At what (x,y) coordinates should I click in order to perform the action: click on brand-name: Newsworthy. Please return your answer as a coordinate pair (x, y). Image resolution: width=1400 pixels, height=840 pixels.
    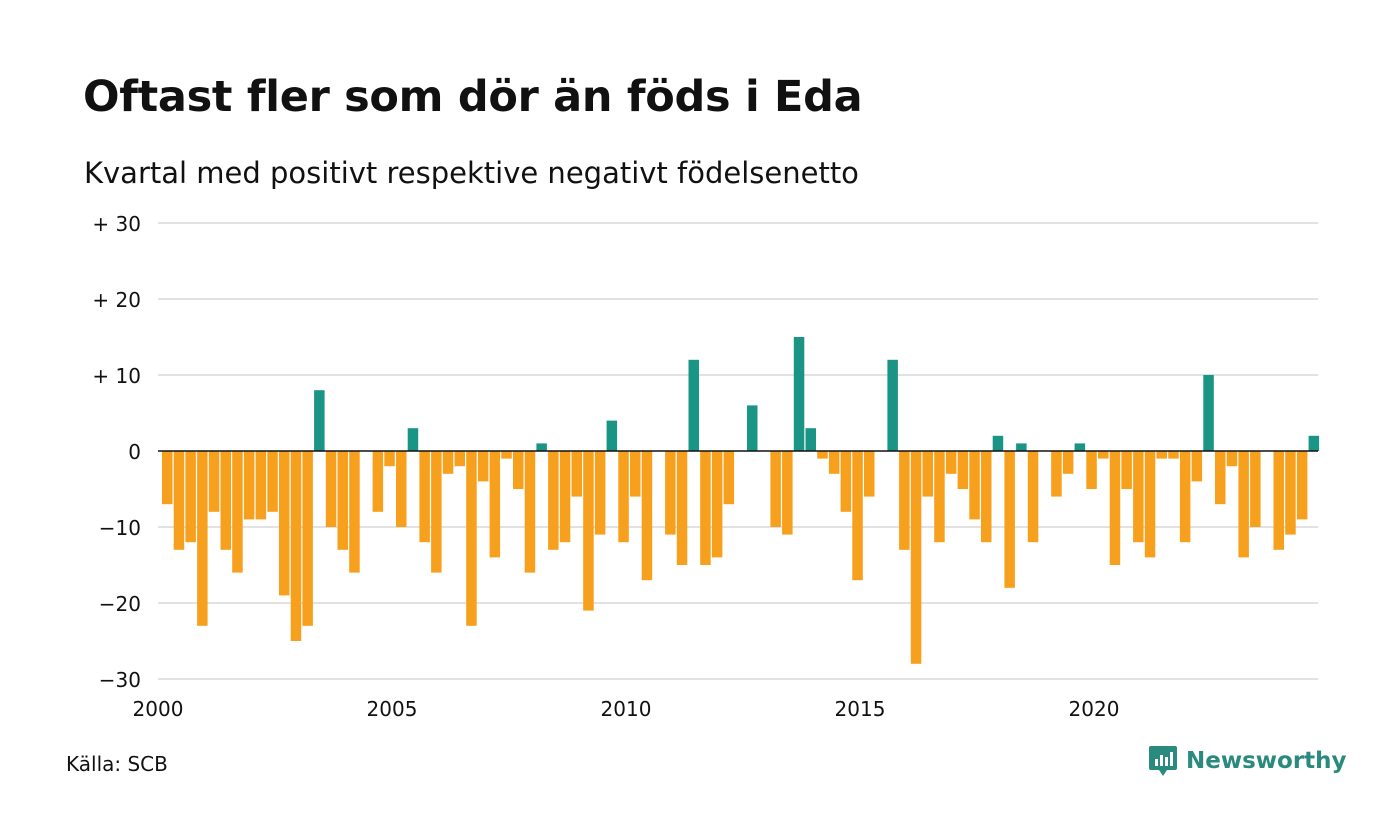
    Looking at the image, I should click on (1266, 761).